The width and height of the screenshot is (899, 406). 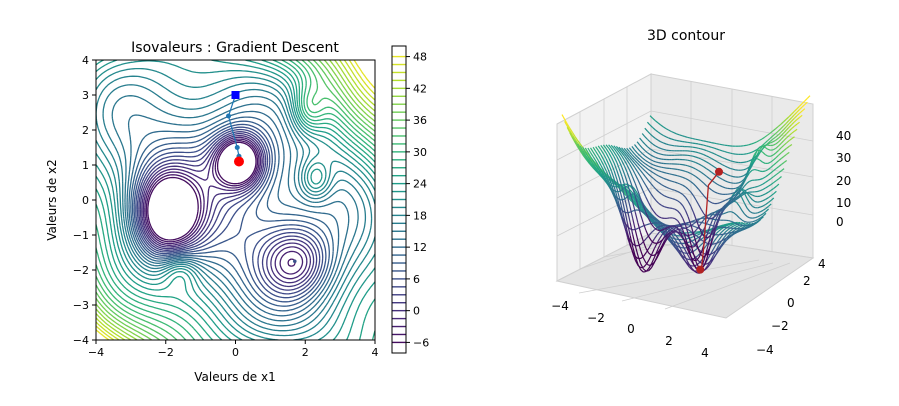 What do you see at coordinates (81, 270) in the screenshot?
I see `y-tick-label: −2` at bounding box center [81, 270].